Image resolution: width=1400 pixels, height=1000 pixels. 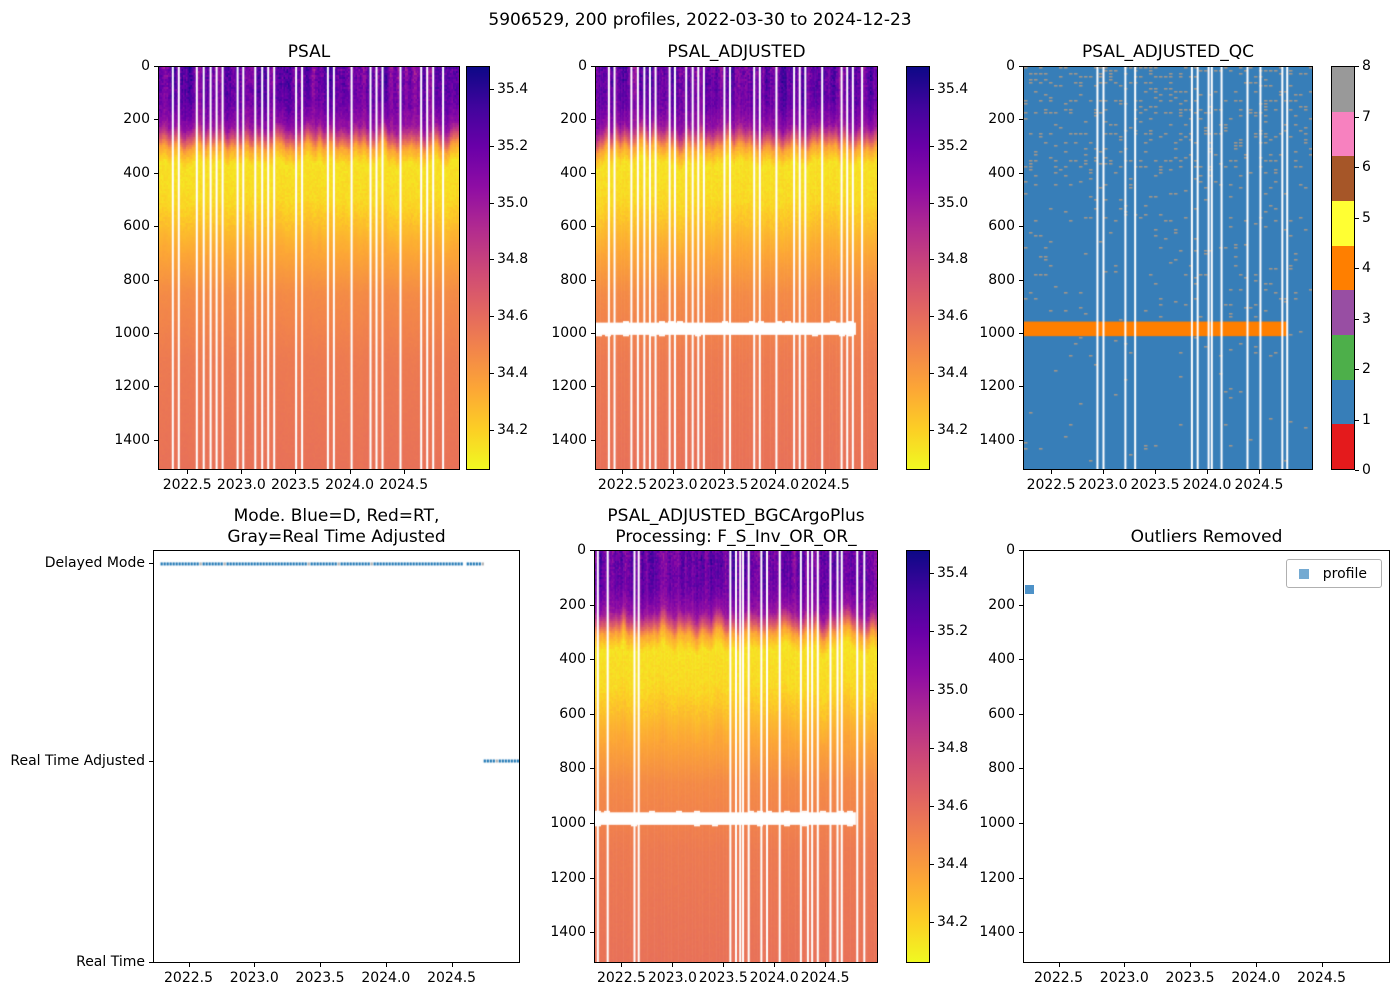 What do you see at coordinates (336, 516) in the screenshot?
I see `mode-title-line1: Mode. Blue=D, Red=RT,` at bounding box center [336, 516].